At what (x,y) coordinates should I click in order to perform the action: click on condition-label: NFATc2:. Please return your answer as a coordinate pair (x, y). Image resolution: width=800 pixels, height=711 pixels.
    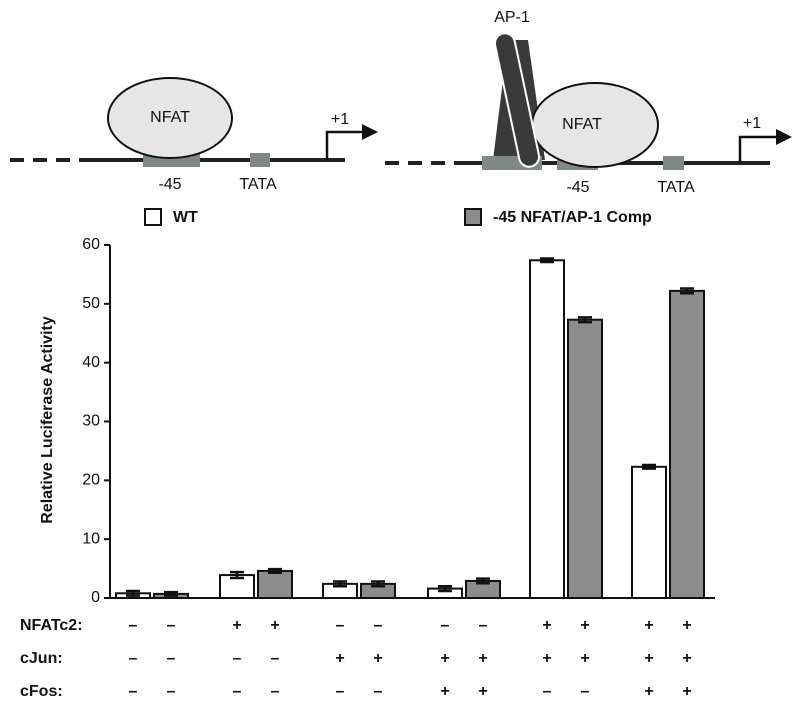
    Looking at the image, I should click on (51, 625).